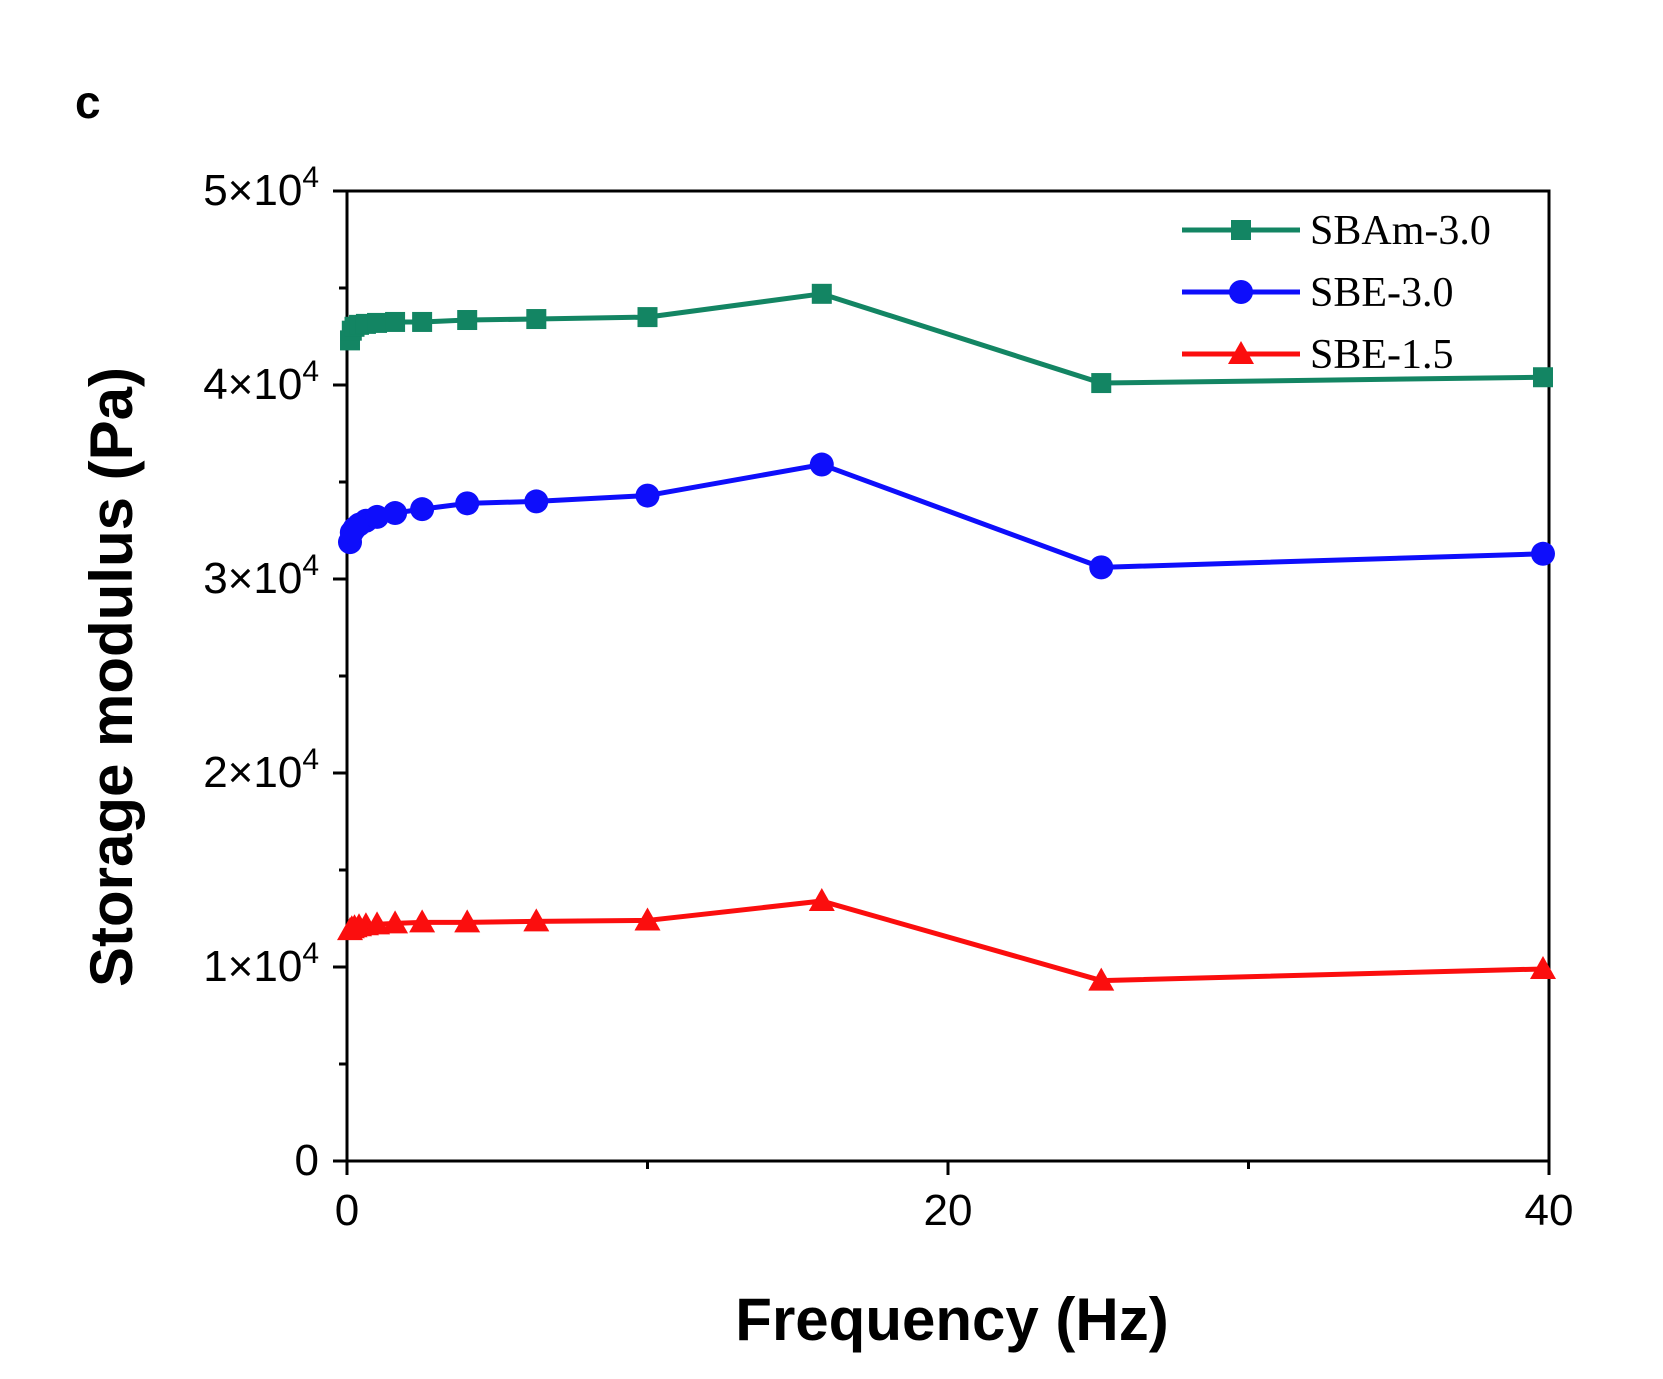  I want to click on x-axis-ticks: 0 20 40, so click(954, 1198).